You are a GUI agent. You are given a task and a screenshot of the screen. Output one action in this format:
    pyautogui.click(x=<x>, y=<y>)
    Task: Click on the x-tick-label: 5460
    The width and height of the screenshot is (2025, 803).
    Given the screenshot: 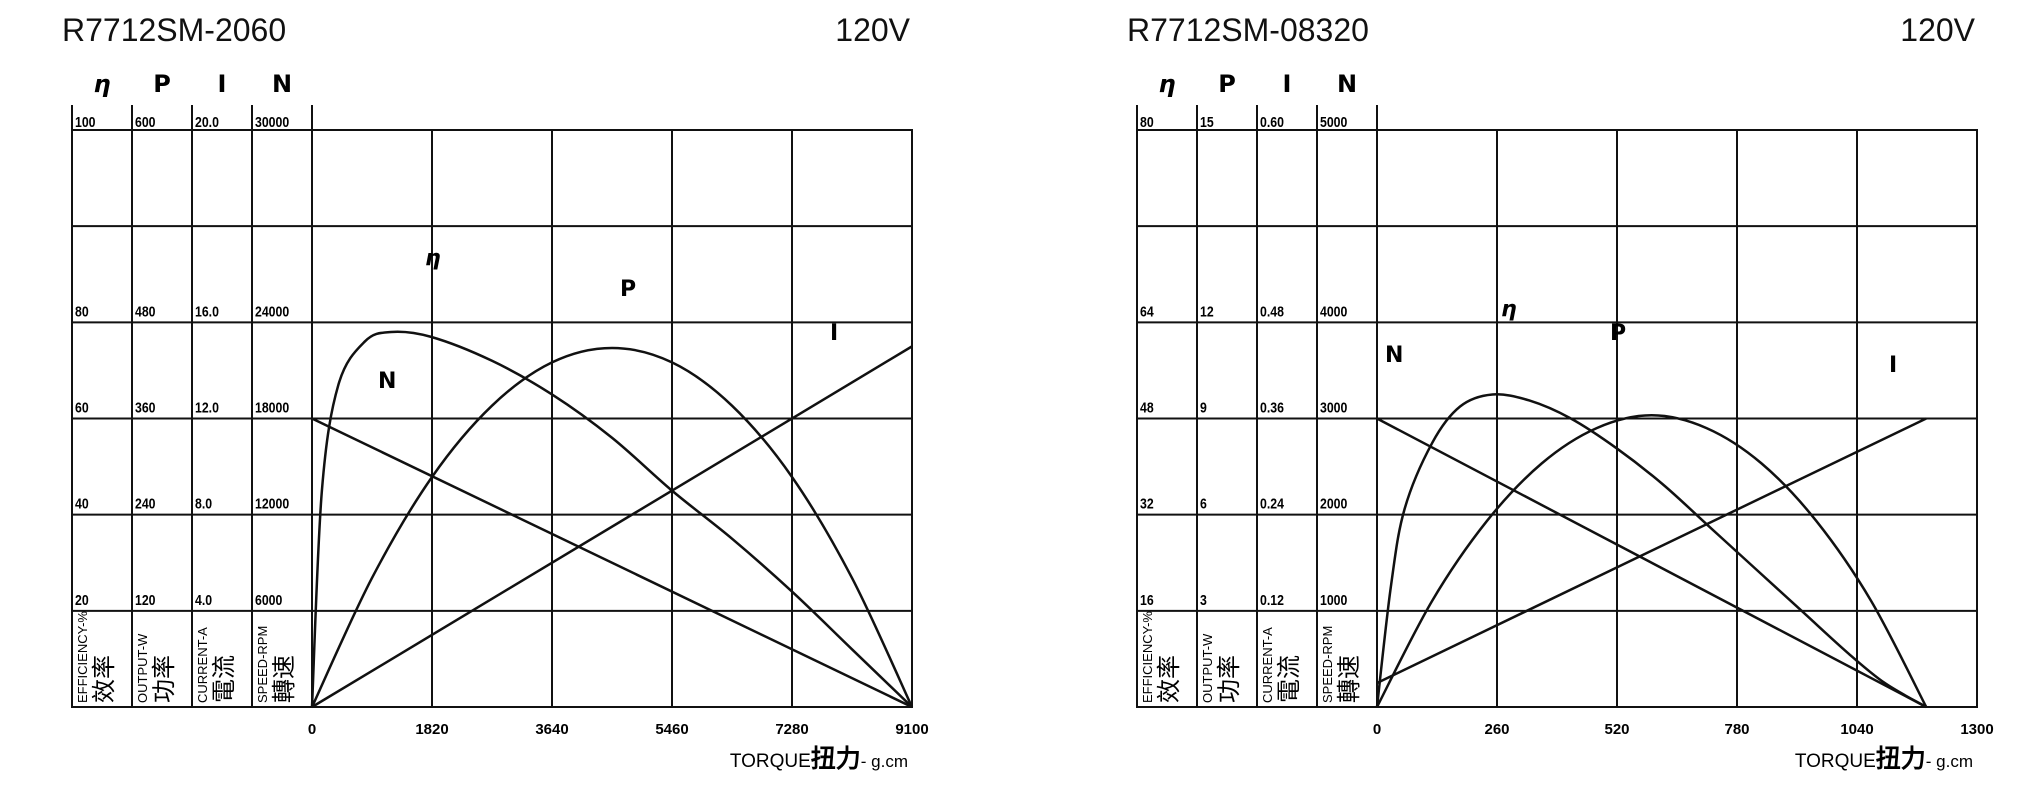 What is the action you would take?
    pyautogui.click(x=671, y=729)
    